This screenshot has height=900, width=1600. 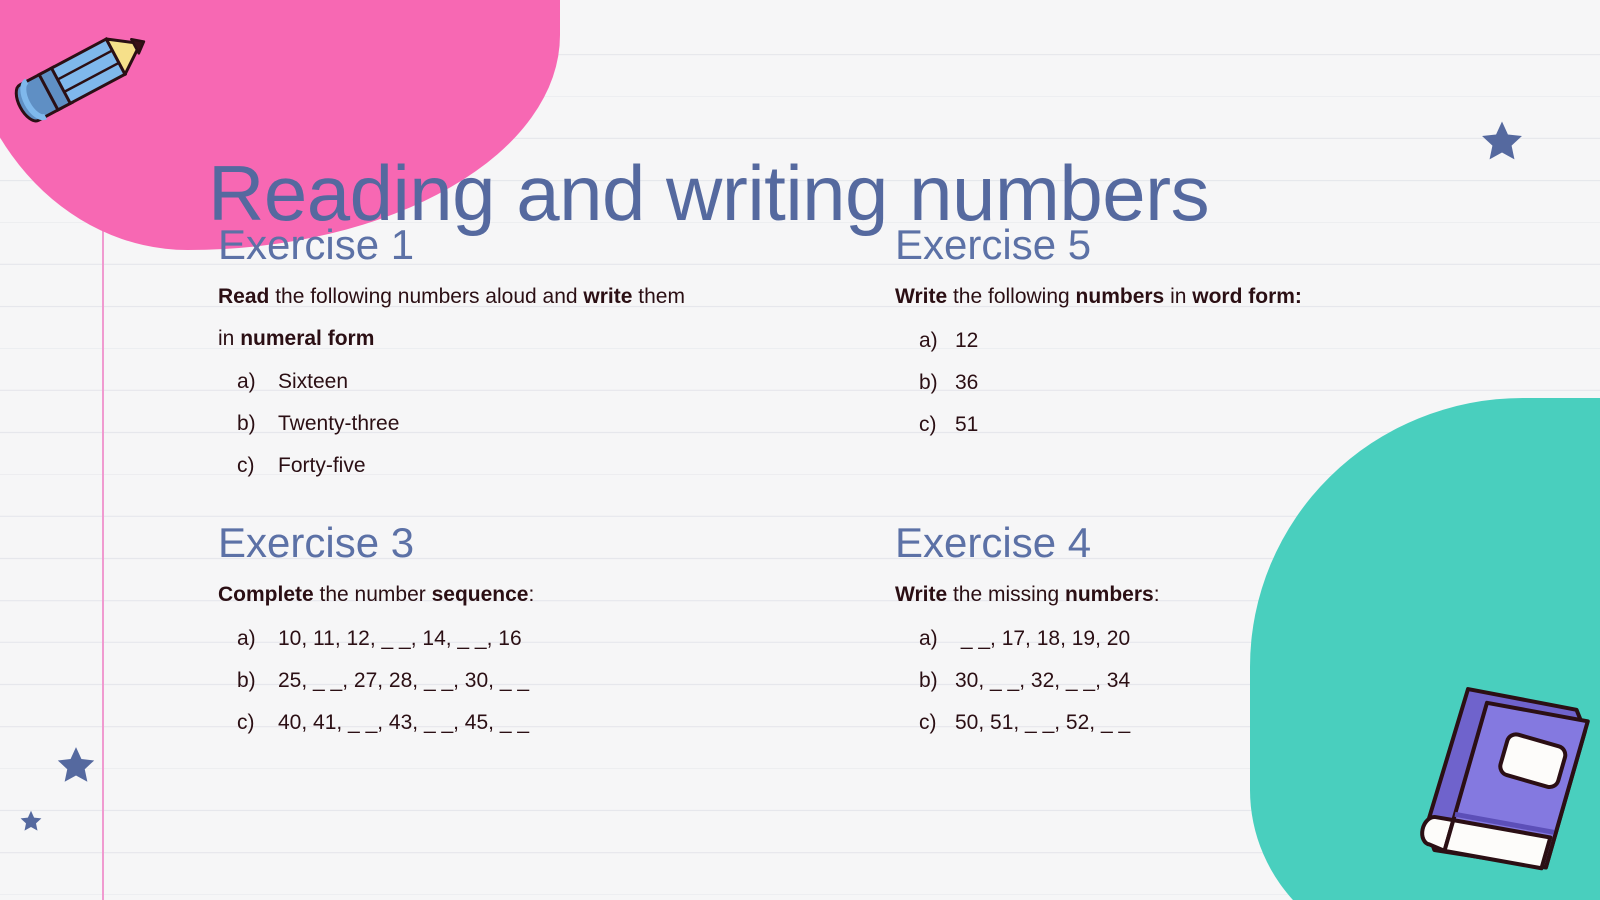 I want to click on list-item: a) Sixteen, so click(x=538, y=382).